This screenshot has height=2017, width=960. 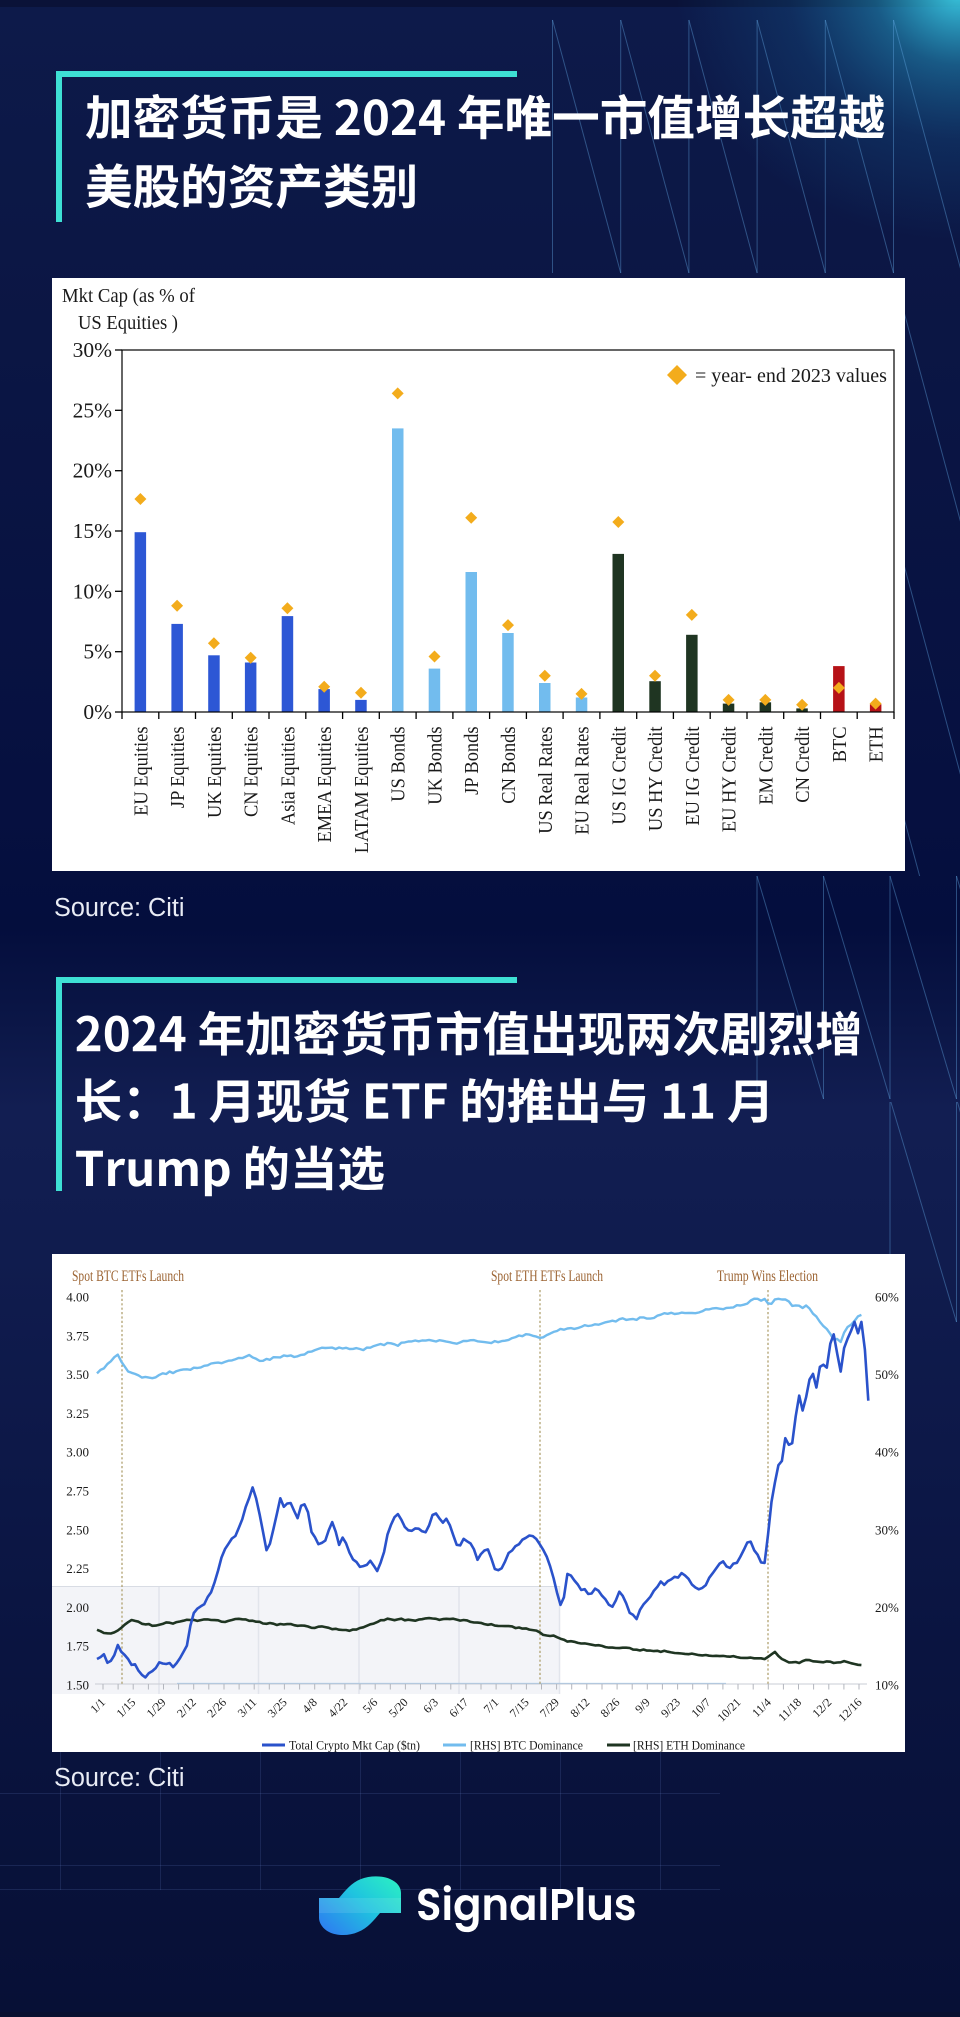 I want to click on svg-text: EU HY Credit, so click(x=730, y=779).